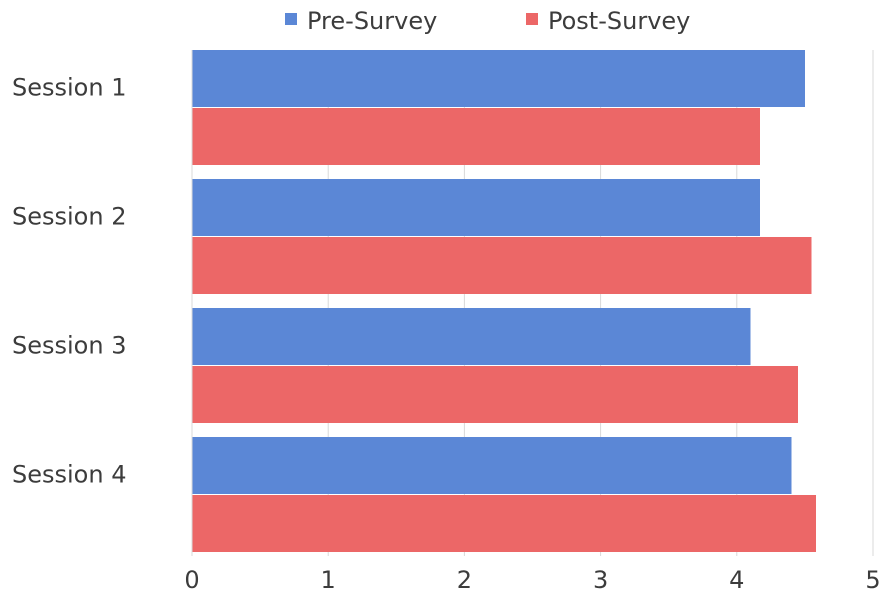  I want to click on legend-swatch-pre-survey, so click(291, 19).